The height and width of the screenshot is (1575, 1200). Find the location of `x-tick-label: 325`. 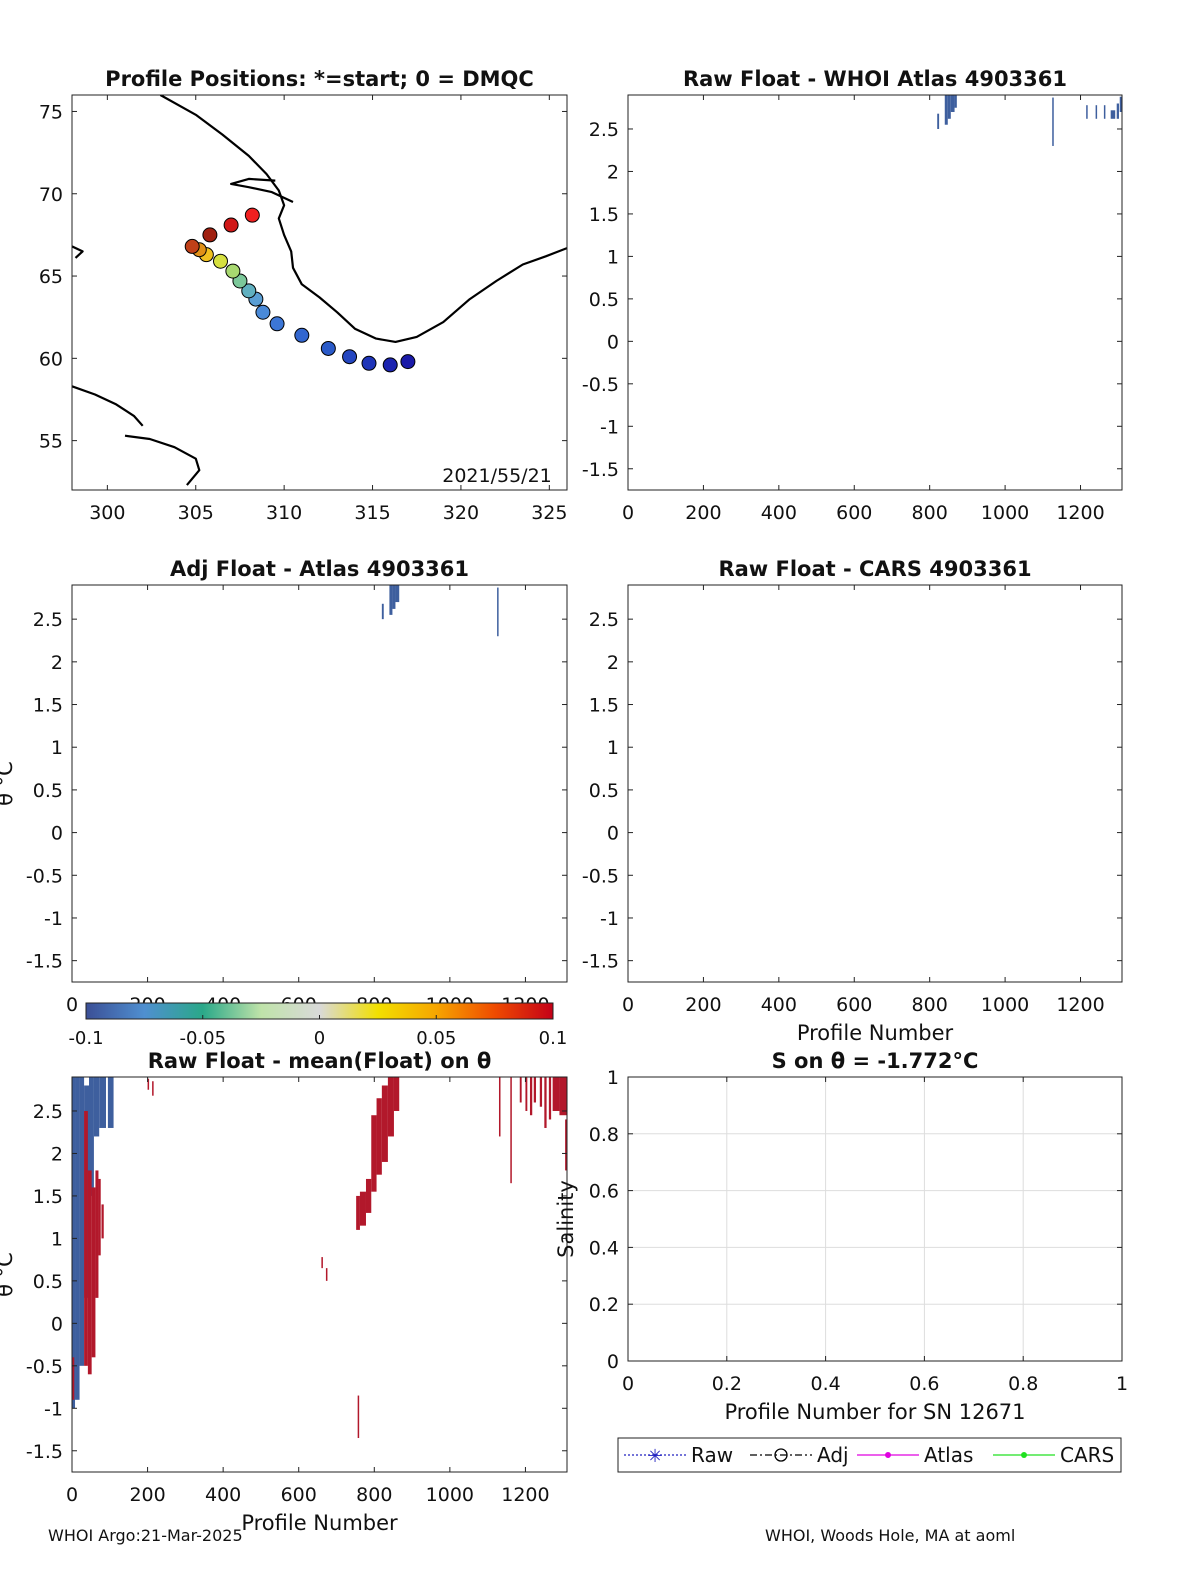

x-tick-label: 325 is located at coordinates (549, 513).